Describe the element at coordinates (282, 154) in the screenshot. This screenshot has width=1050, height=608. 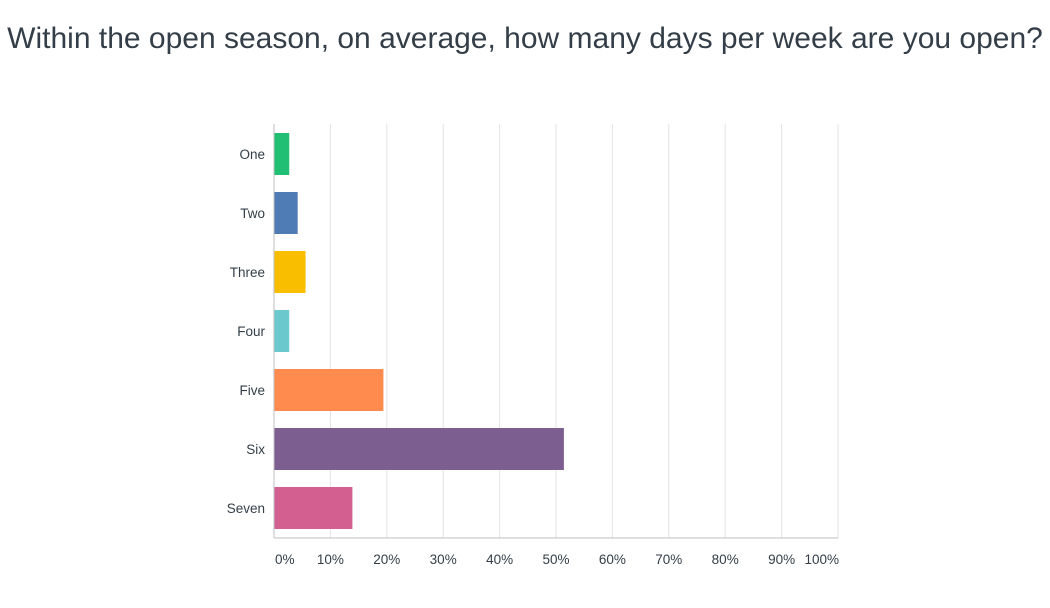
I see `bar-one` at that location.